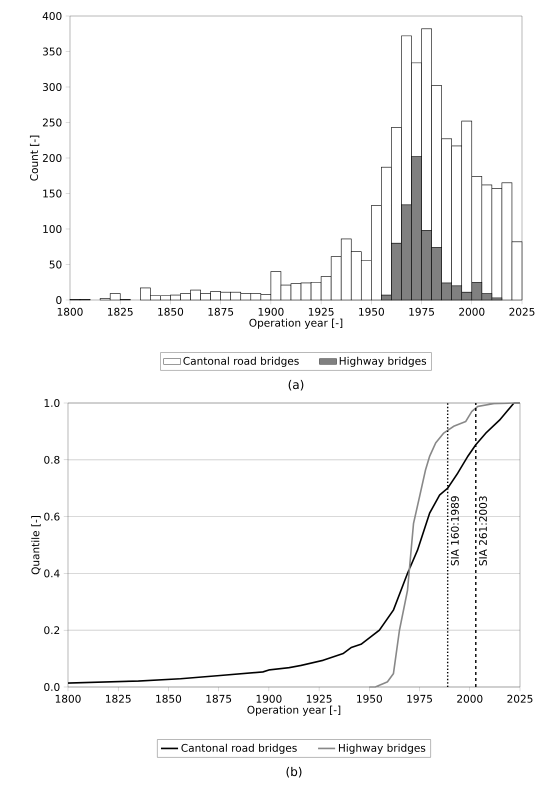 This screenshot has width=540, height=785. I want to click on ref-line-label: SIA 261:2003, so click(482, 531).